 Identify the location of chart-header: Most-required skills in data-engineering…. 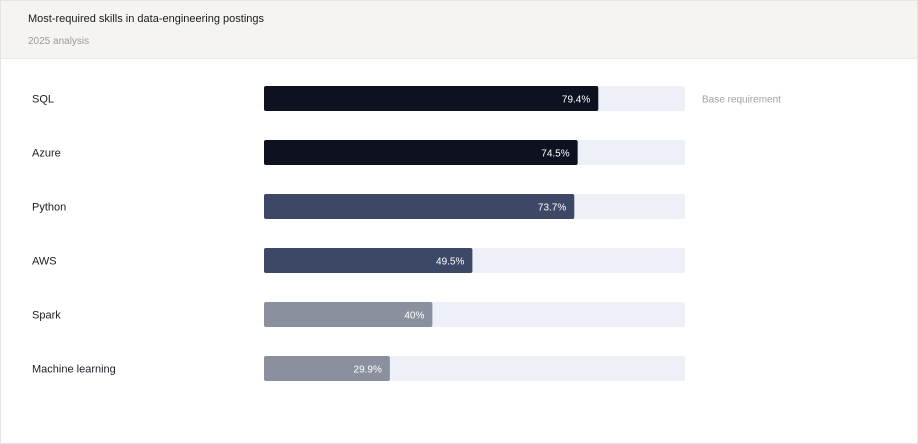
(459, 30).